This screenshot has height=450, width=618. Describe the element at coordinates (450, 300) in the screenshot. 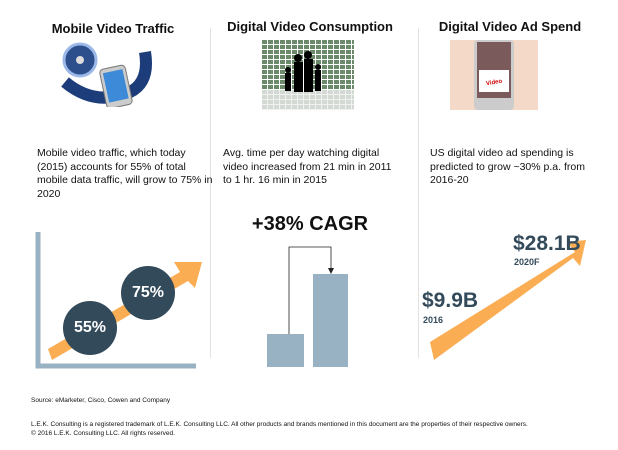

I see `start-value: $9.9B` at that location.